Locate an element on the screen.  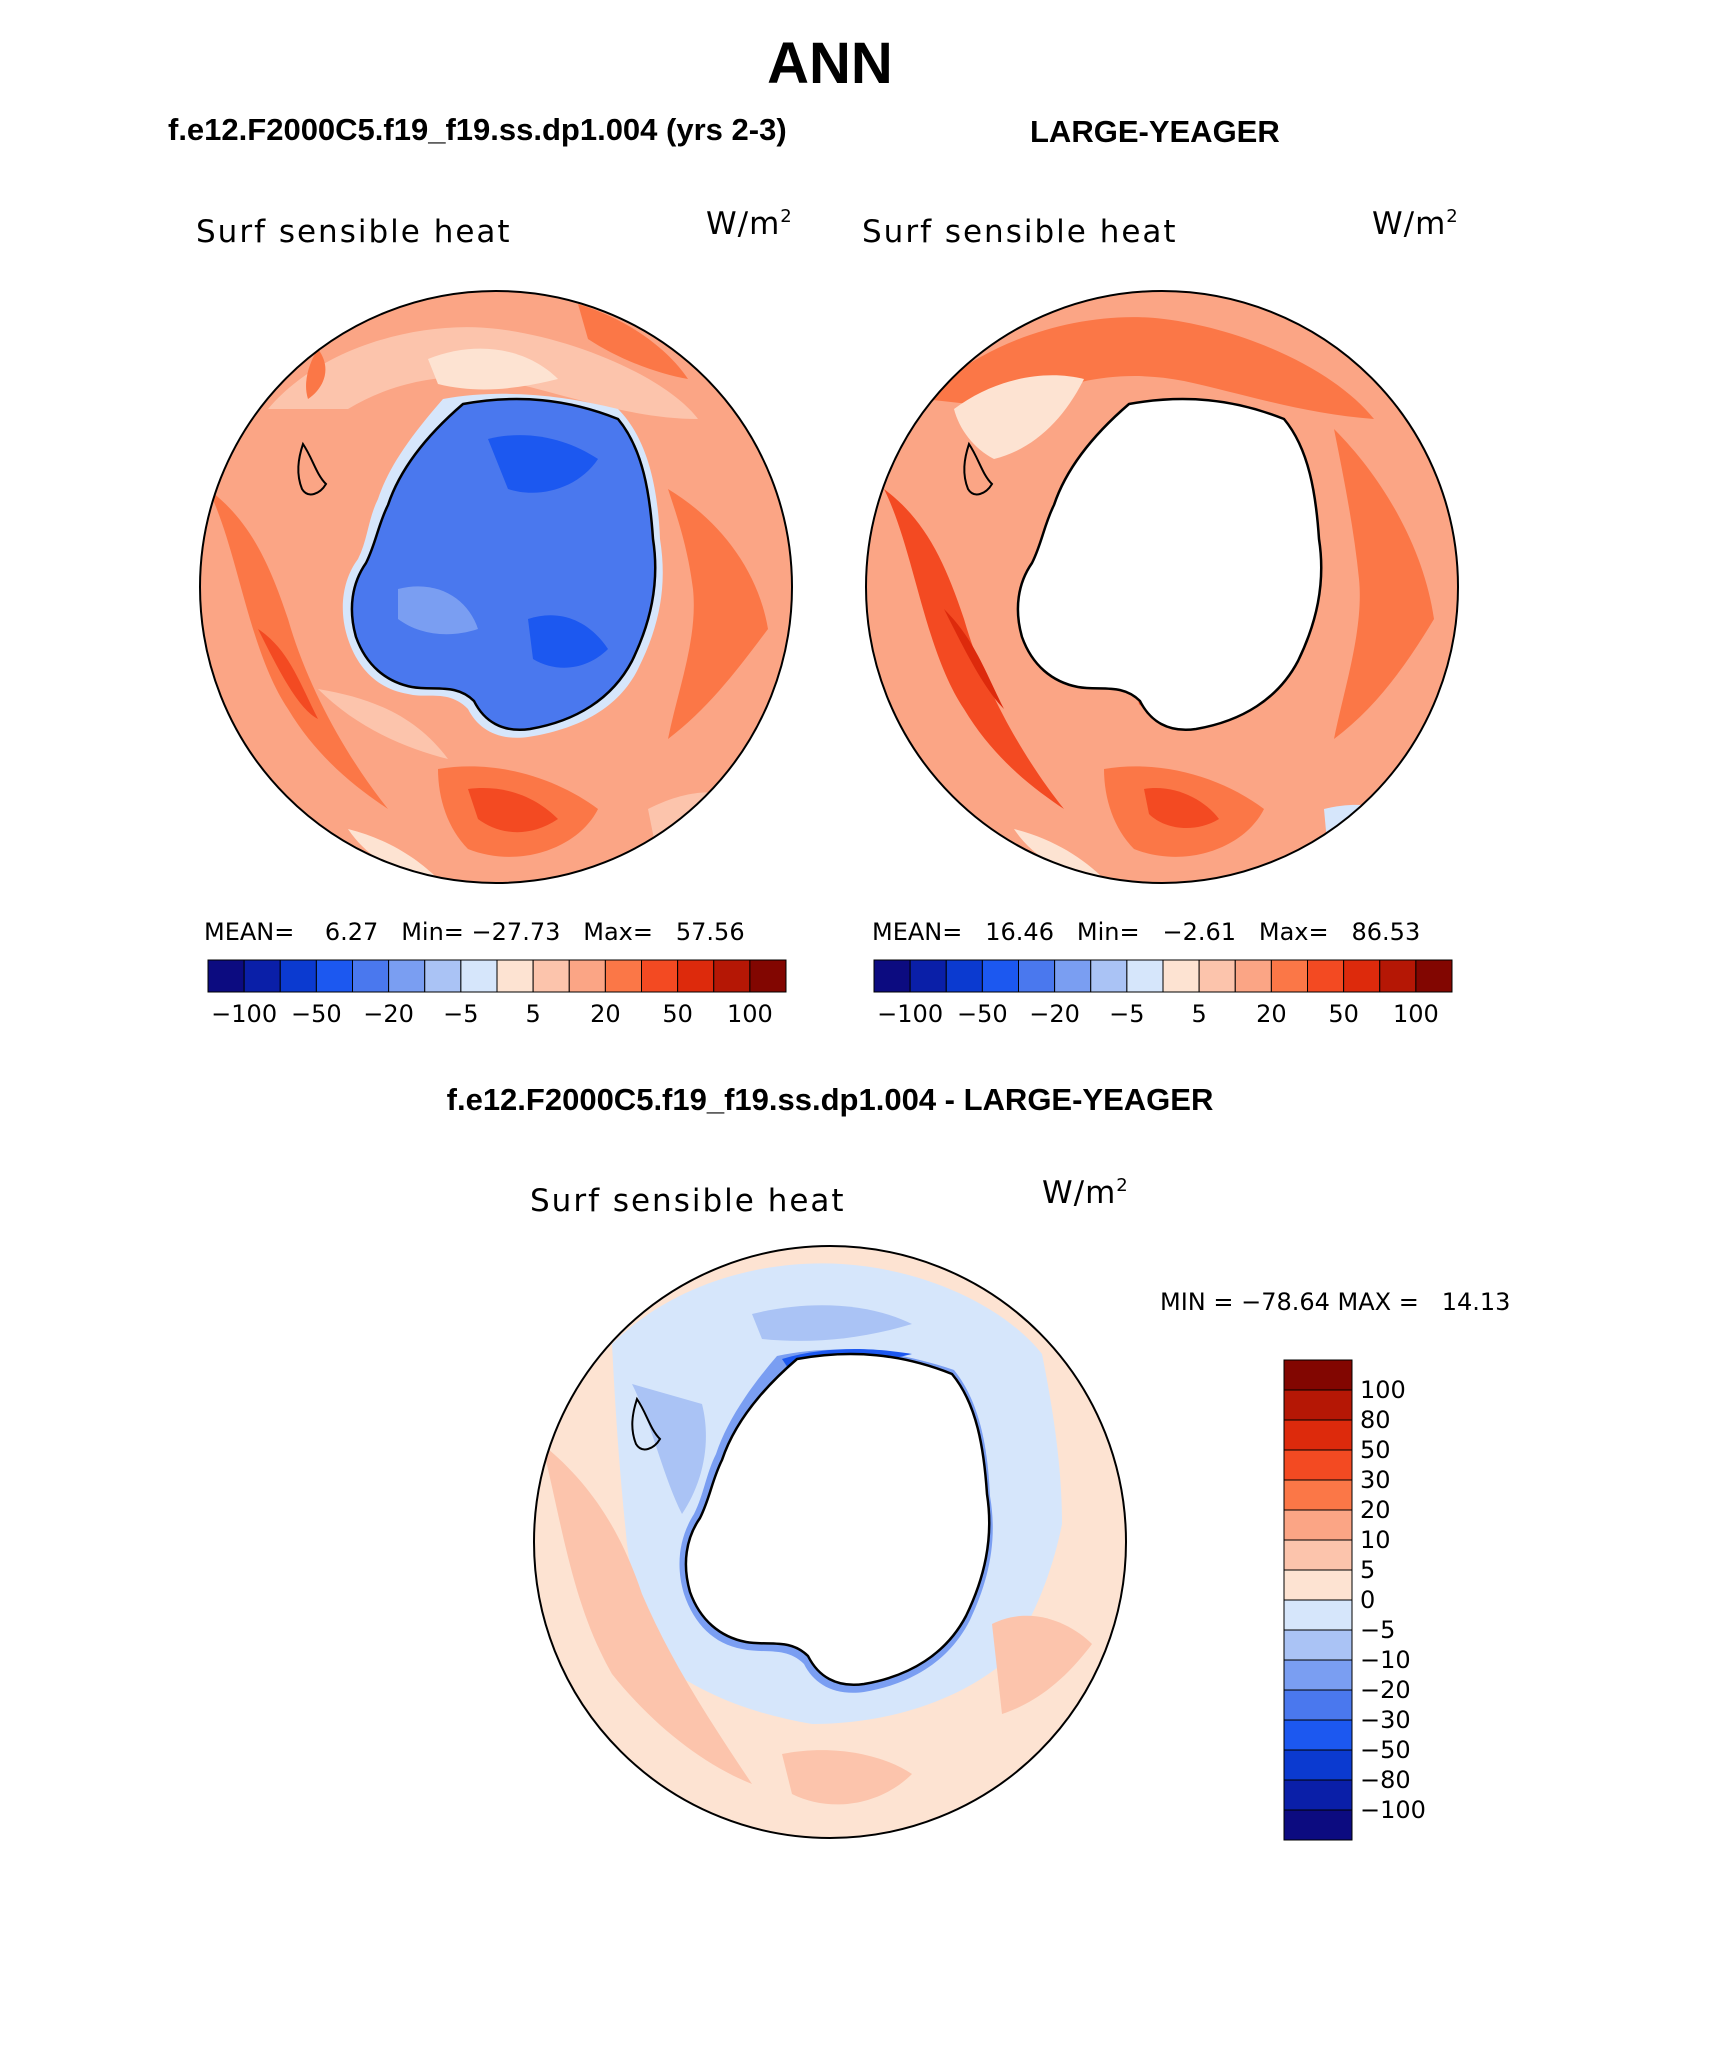
right-case-title: LARGE-YEAGER is located at coordinates (1155, 131).